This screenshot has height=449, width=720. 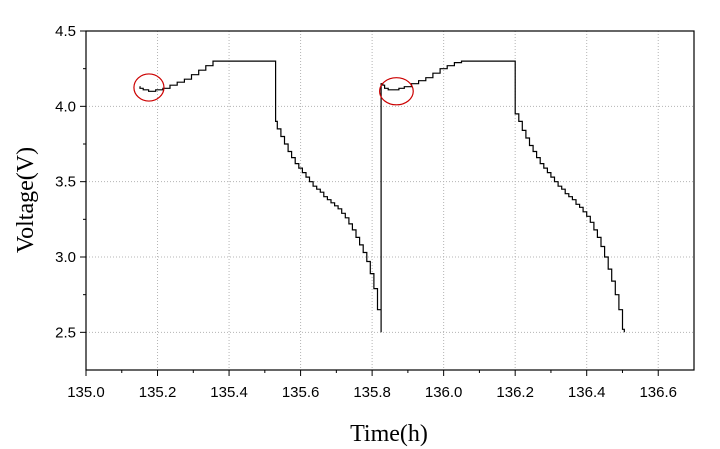 What do you see at coordinates (65, 332) in the screenshot?
I see `y-tick-label: 2.5` at bounding box center [65, 332].